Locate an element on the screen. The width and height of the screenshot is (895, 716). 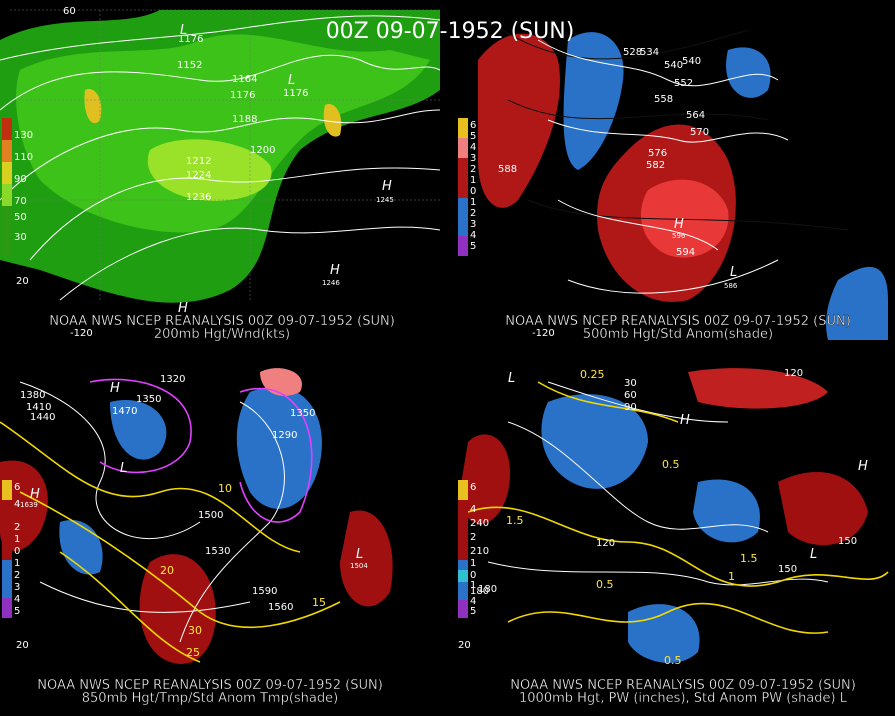
contour-label: 1320 is located at coordinates (172, 379).